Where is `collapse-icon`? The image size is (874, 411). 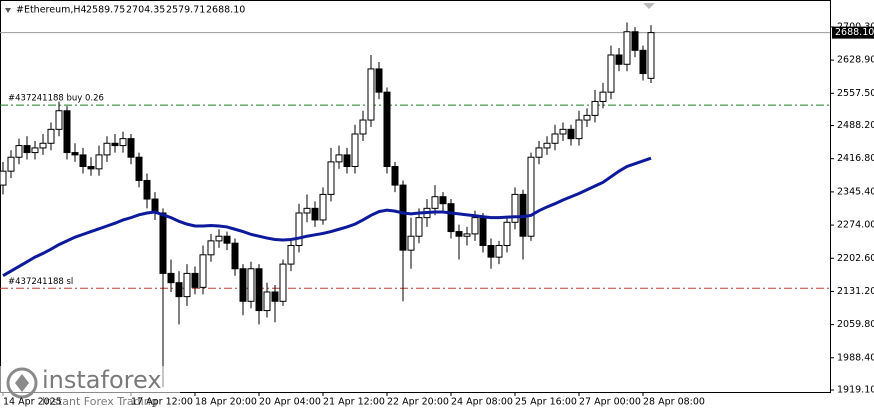
collapse-icon is located at coordinates (8, 10).